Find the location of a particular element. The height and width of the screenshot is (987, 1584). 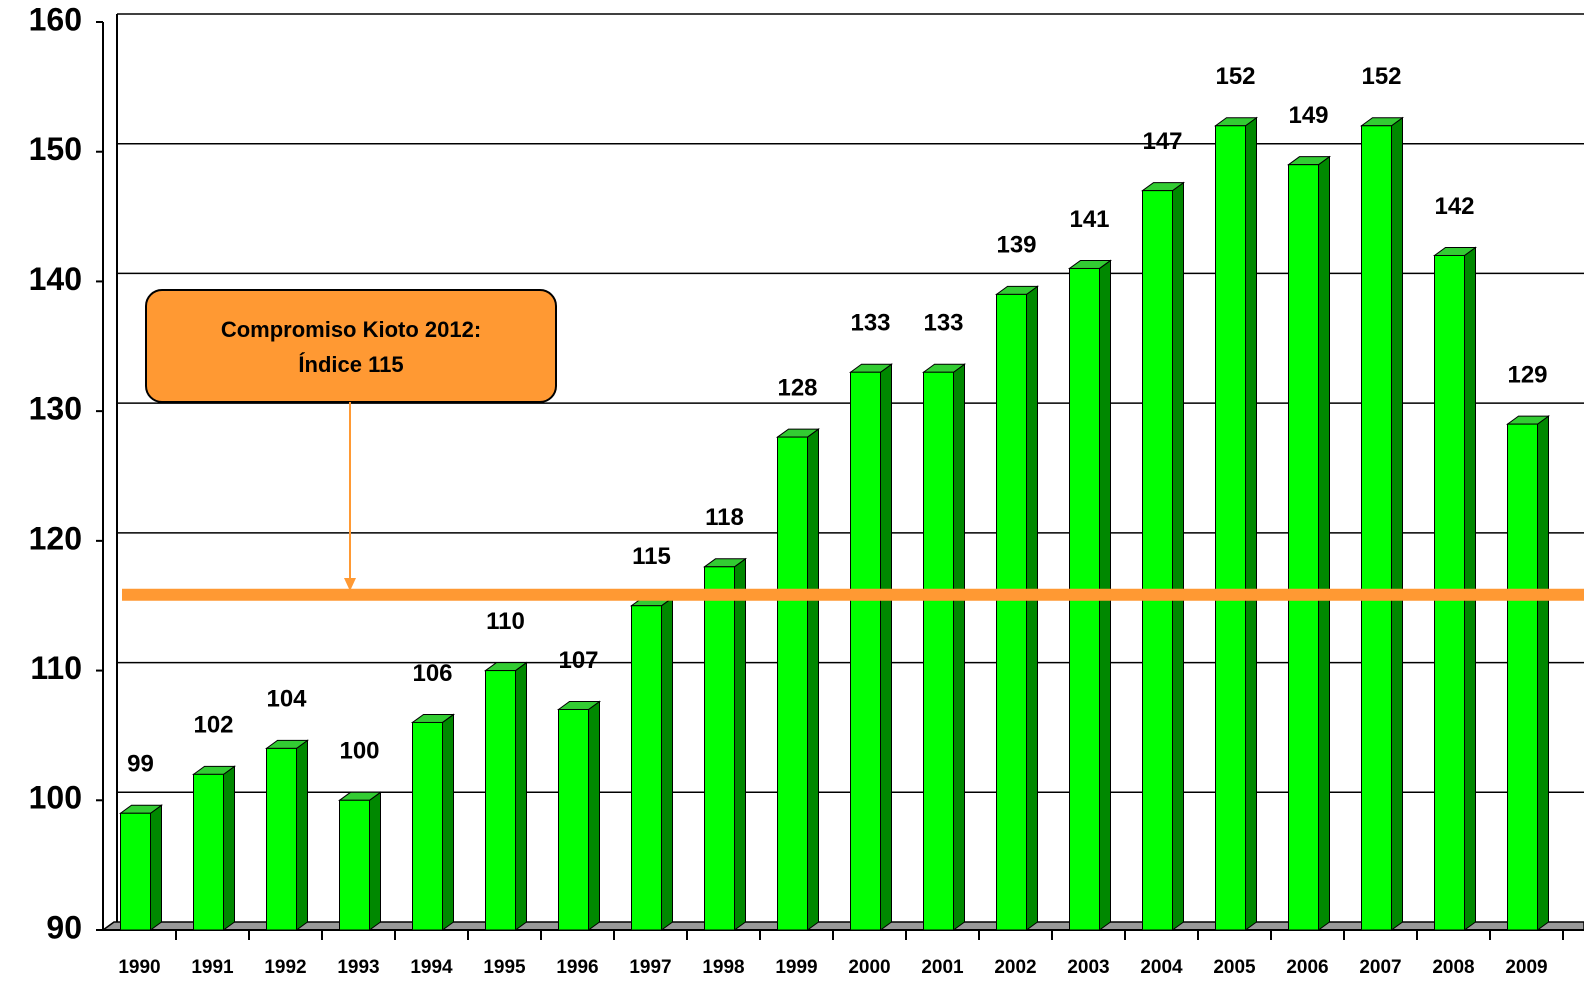

x-tick-label: 2009 is located at coordinates (1526, 967).